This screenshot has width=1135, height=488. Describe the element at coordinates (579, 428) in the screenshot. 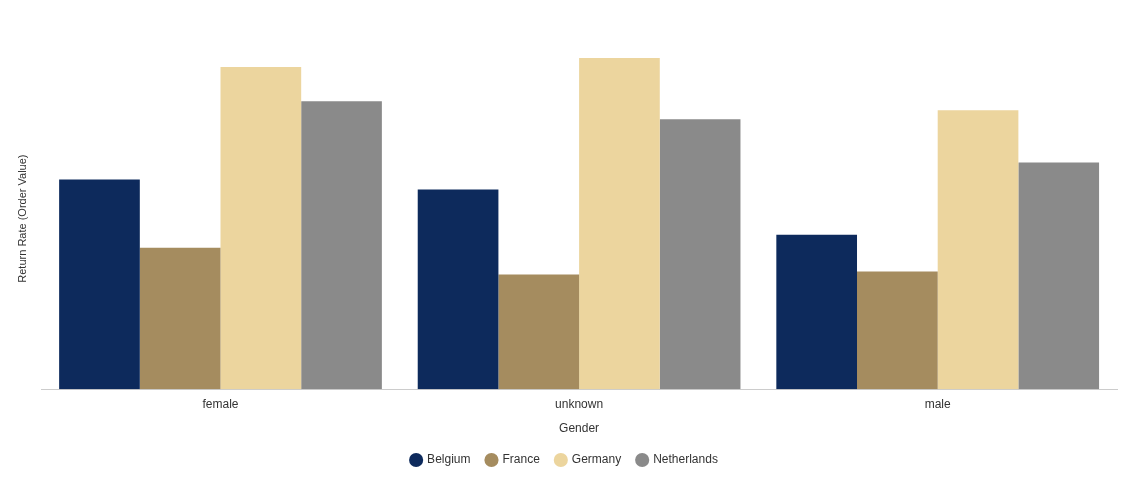

I see `x-axis-title: Gender` at that location.